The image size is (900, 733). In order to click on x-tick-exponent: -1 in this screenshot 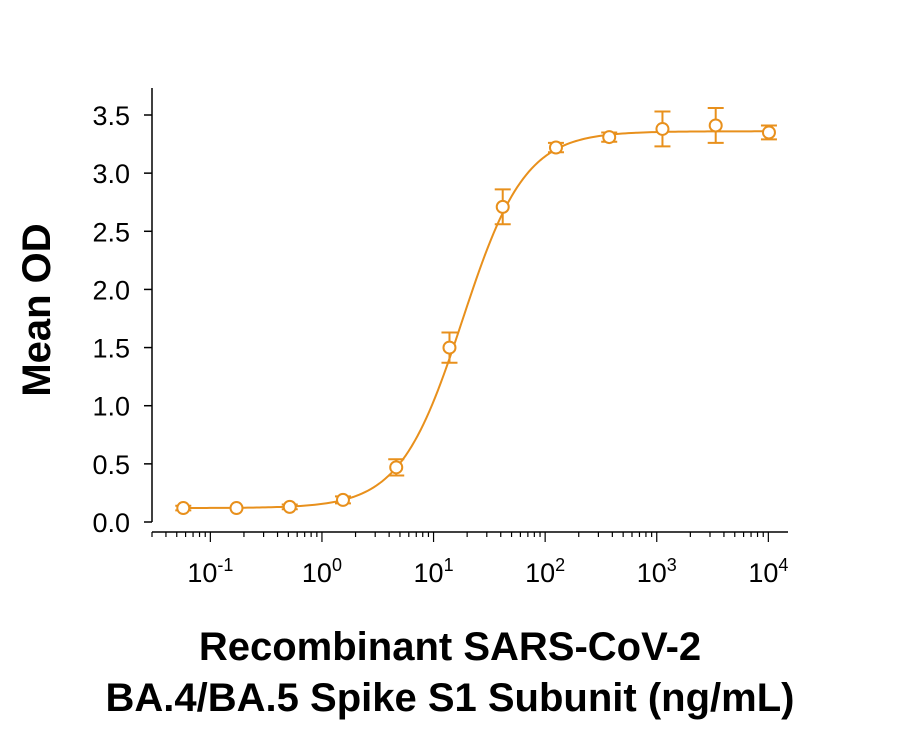, I will do `click(225, 565)`.